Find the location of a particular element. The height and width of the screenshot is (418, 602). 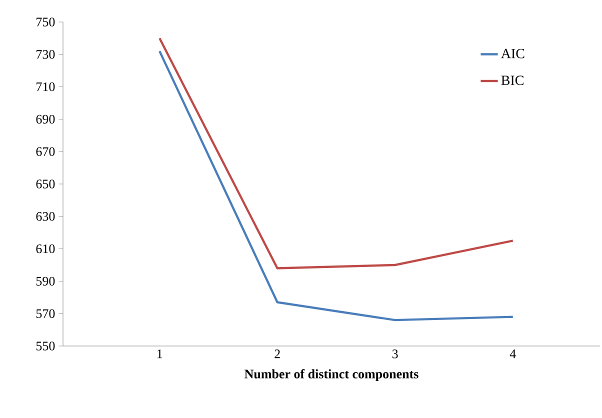

y-tick-label: 670 is located at coordinates (45, 151).